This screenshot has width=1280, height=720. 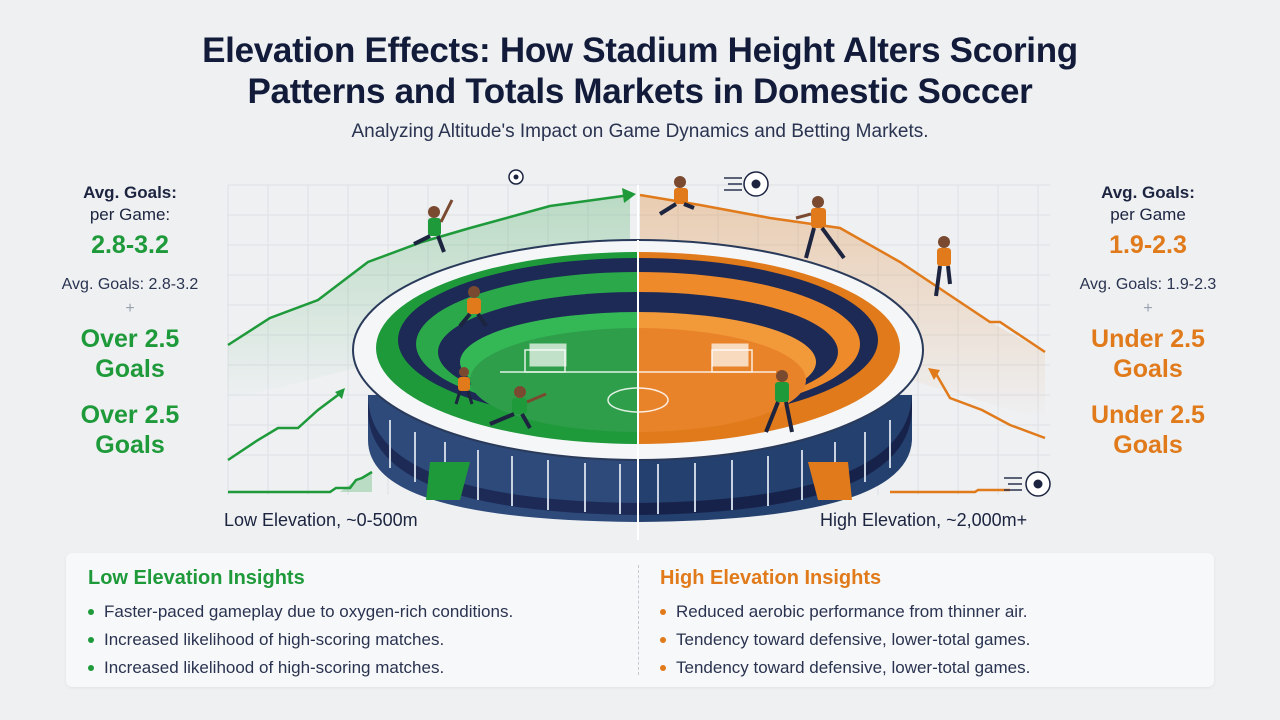 What do you see at coordinates (130, 339) in the screenshot?
I see `over-goals-line-1: Over 2.5` at bounding box center [130, 339].